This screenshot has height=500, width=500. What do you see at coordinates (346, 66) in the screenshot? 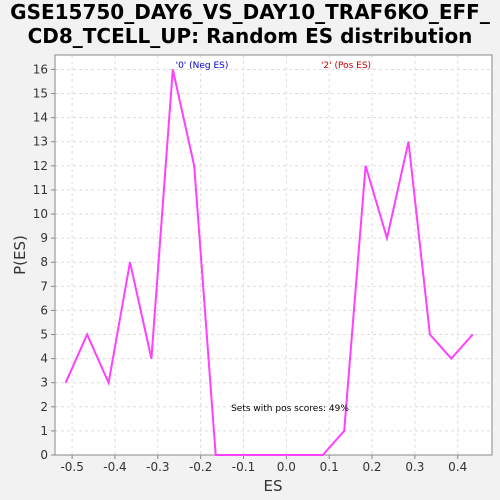
I see `legend-pos-es: '2' (Pos ES)` at bounding box center [346, 66].